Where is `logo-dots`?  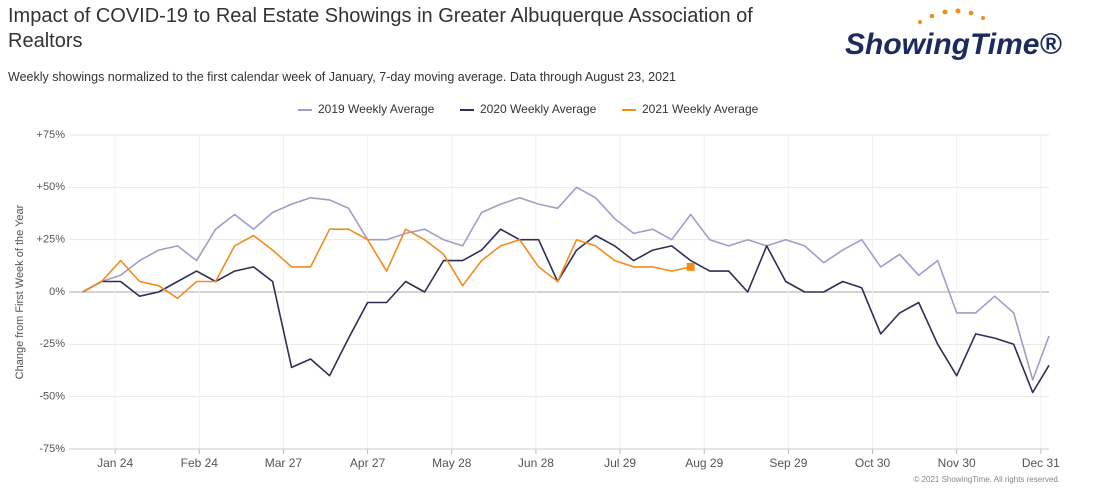 logo-dots is located at coordinates (951, 16).